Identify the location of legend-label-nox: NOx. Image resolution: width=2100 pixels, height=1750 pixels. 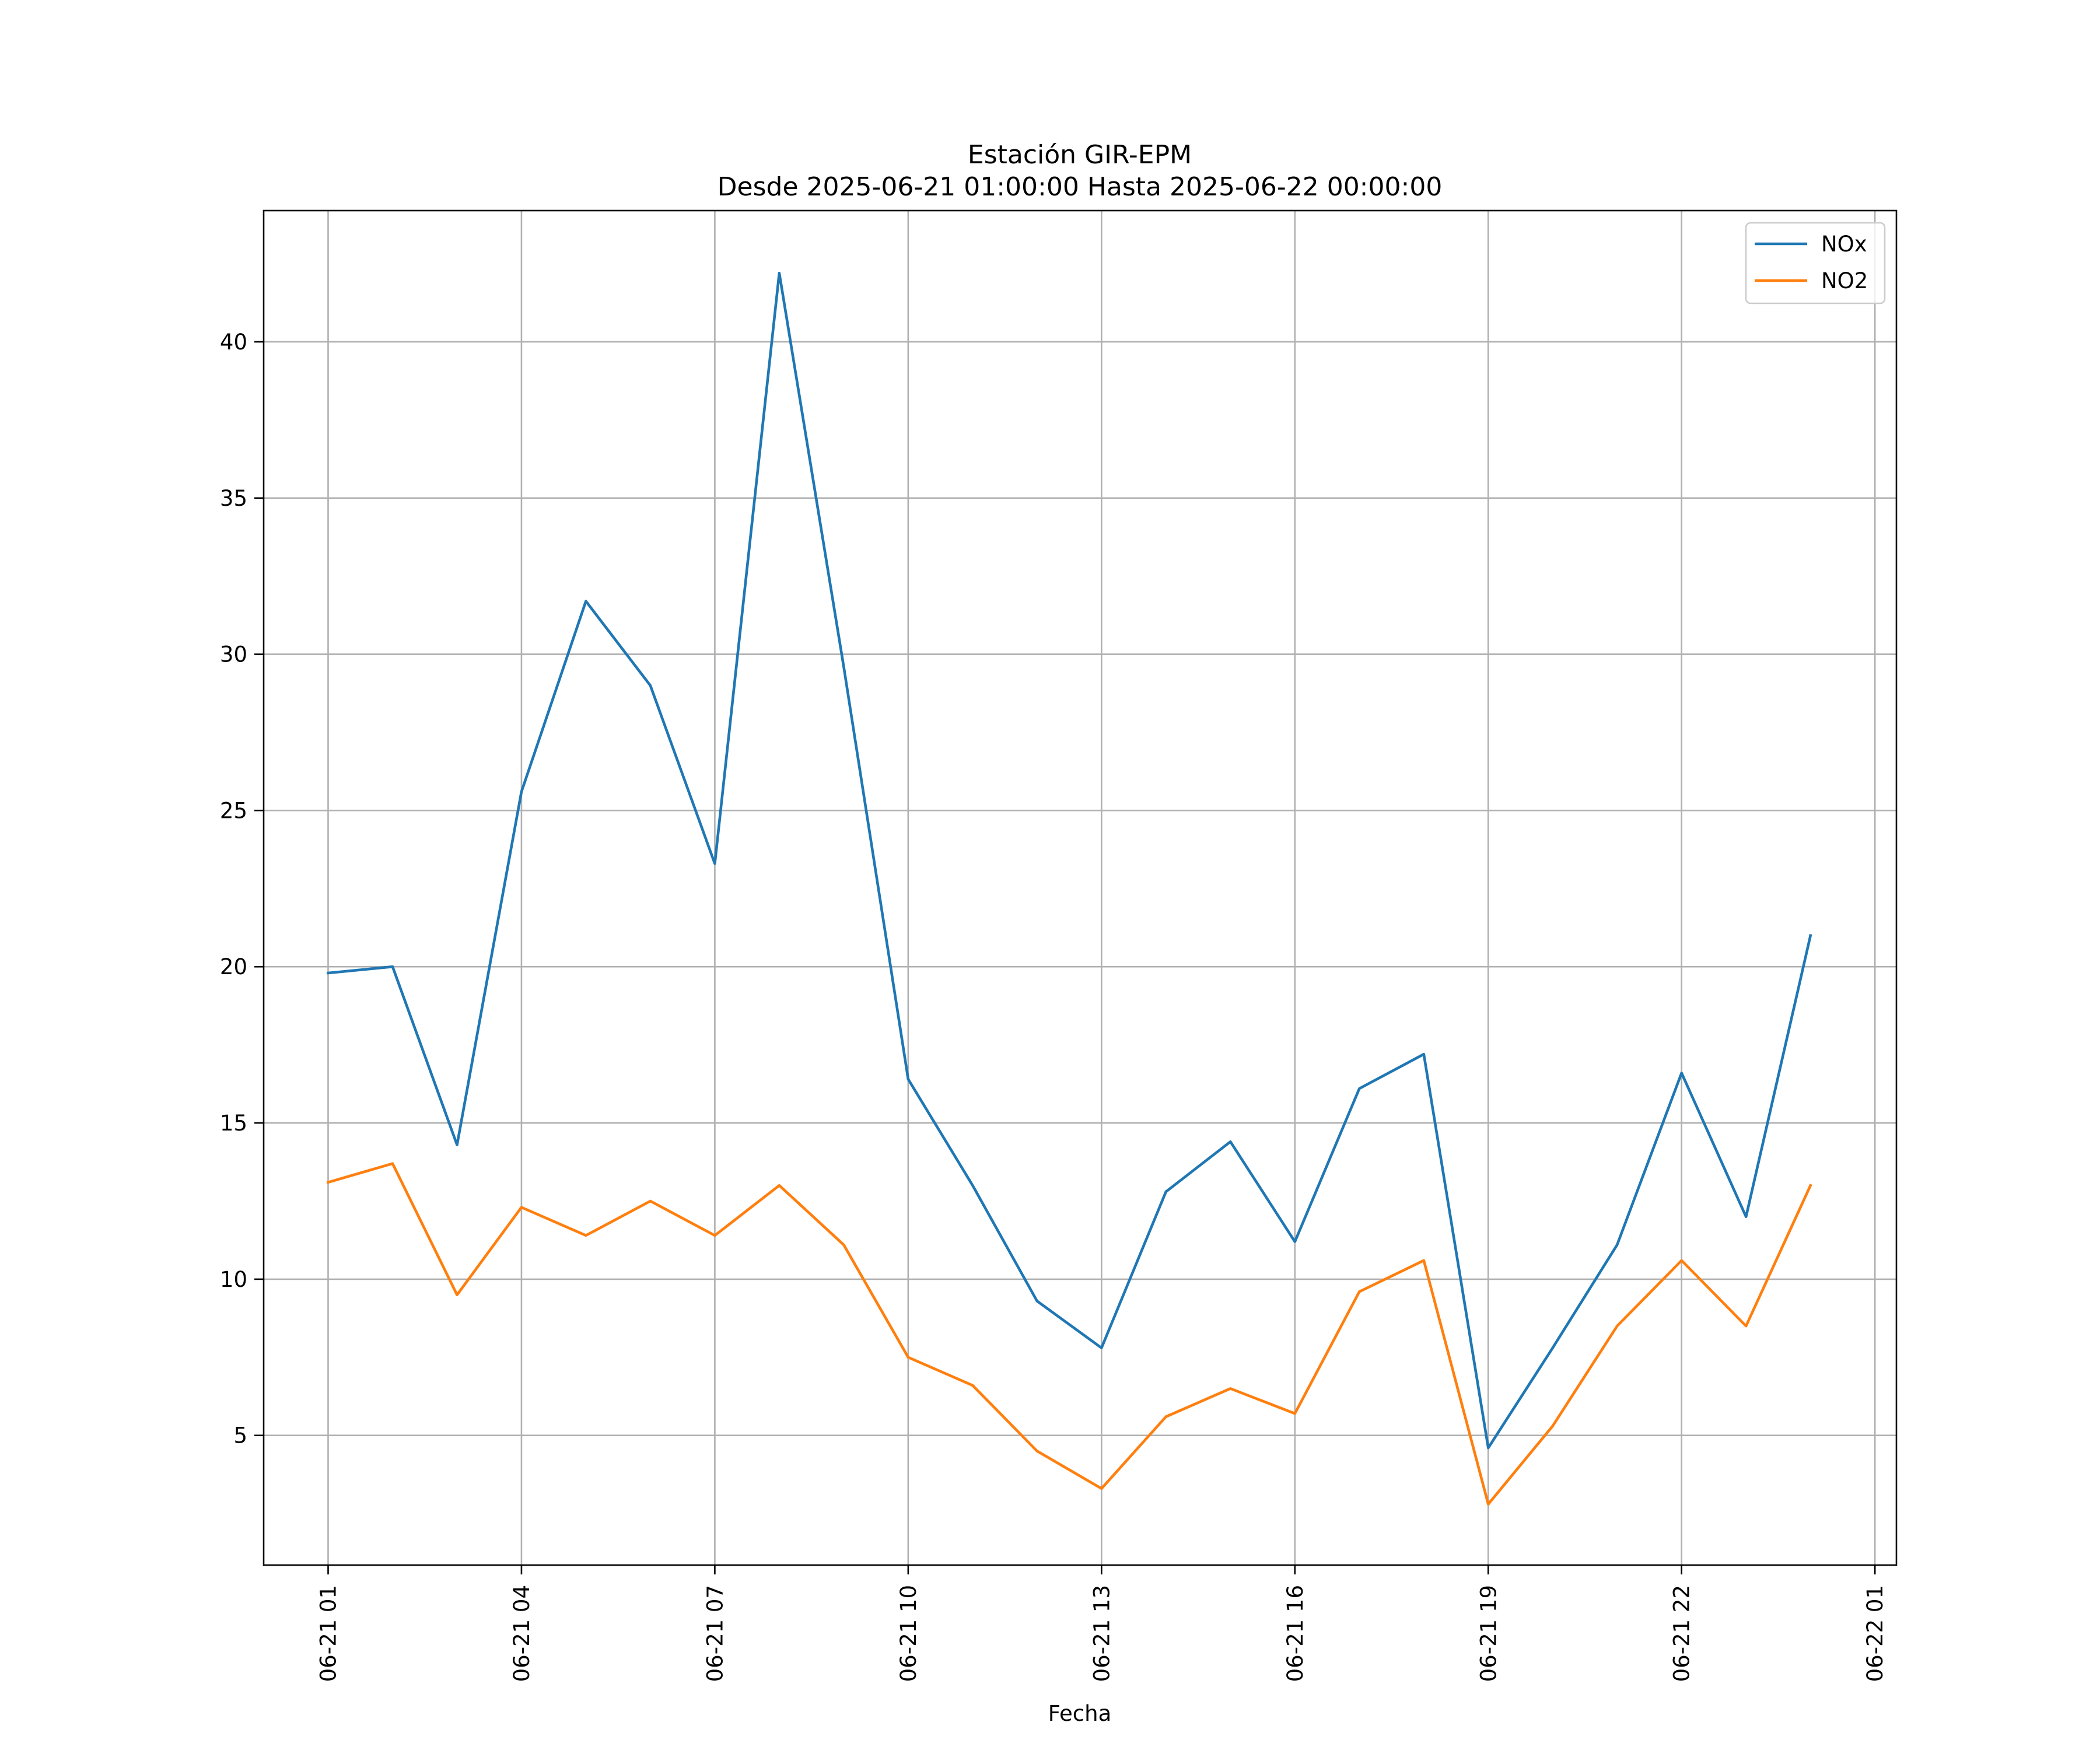
(1844, 244).